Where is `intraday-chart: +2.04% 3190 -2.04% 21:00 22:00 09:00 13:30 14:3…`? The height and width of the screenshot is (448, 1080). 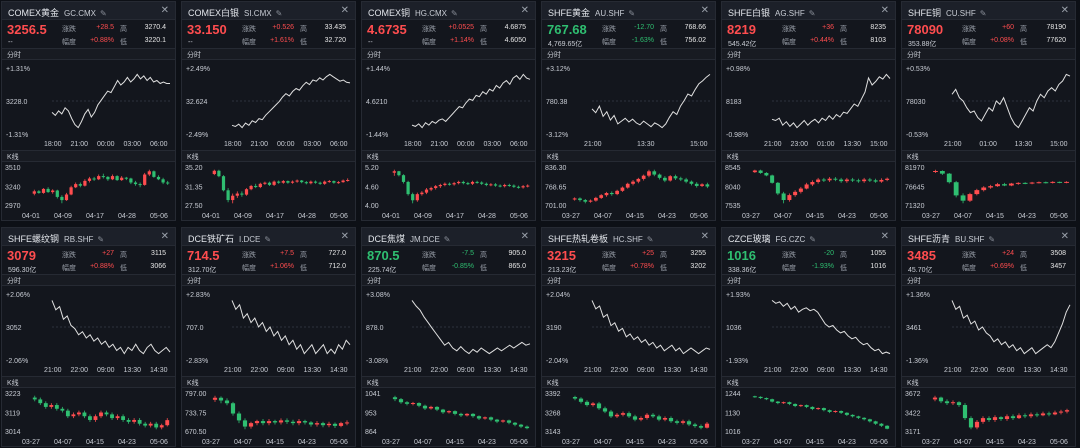 intraday-chart: +2.04% 3190 -2.04% 21:00 22:00 09:00 13:30 14:3… is located at coordinates (628, 331).